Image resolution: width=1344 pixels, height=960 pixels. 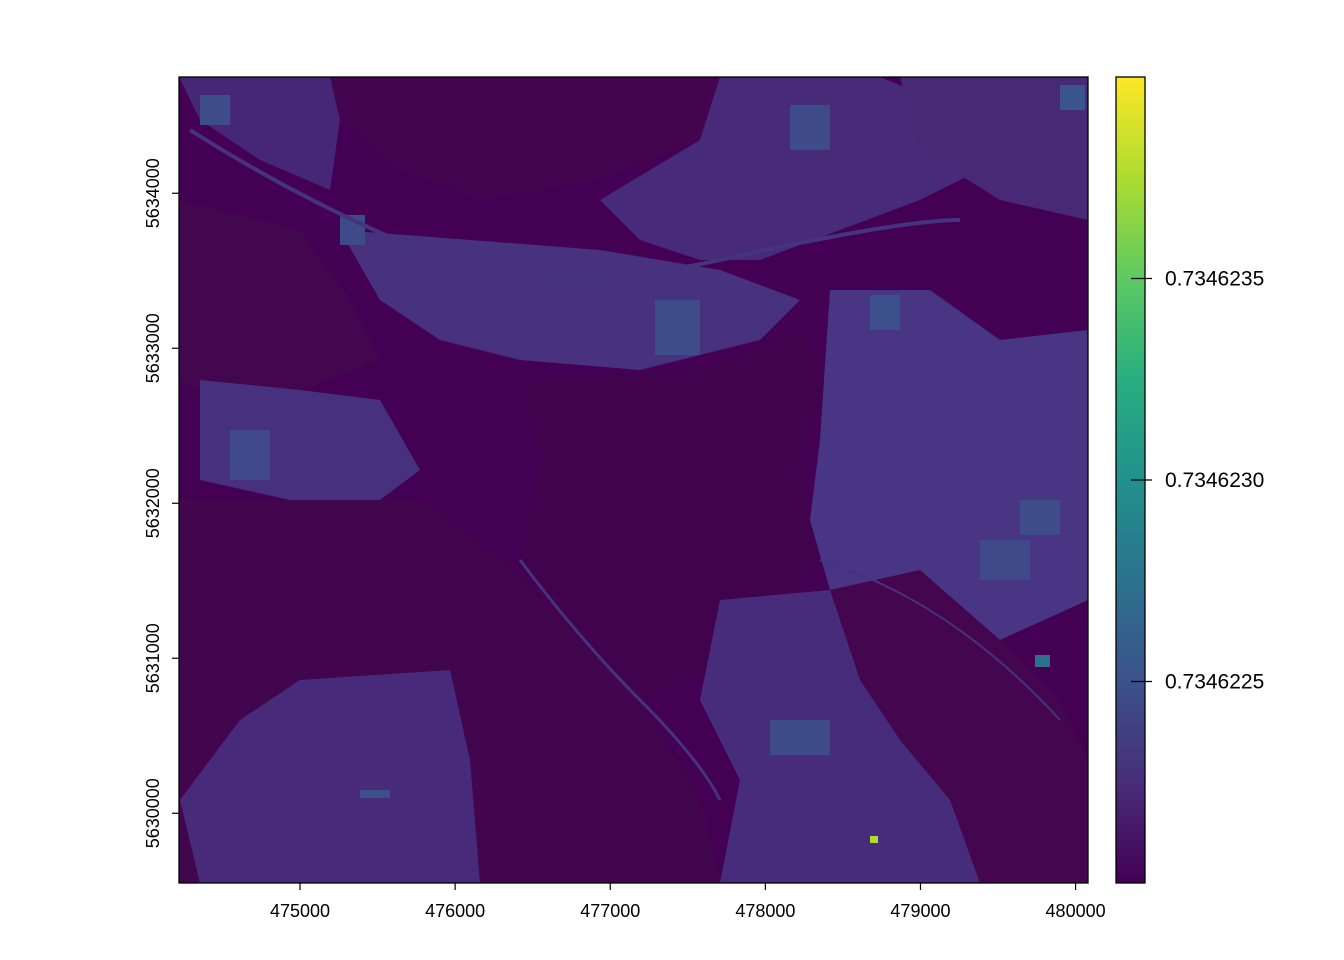 What do you see at coordinates (610, 911) in the screenshot?
I see `x-tick-label: 477000` at bounding box center [610, 911].